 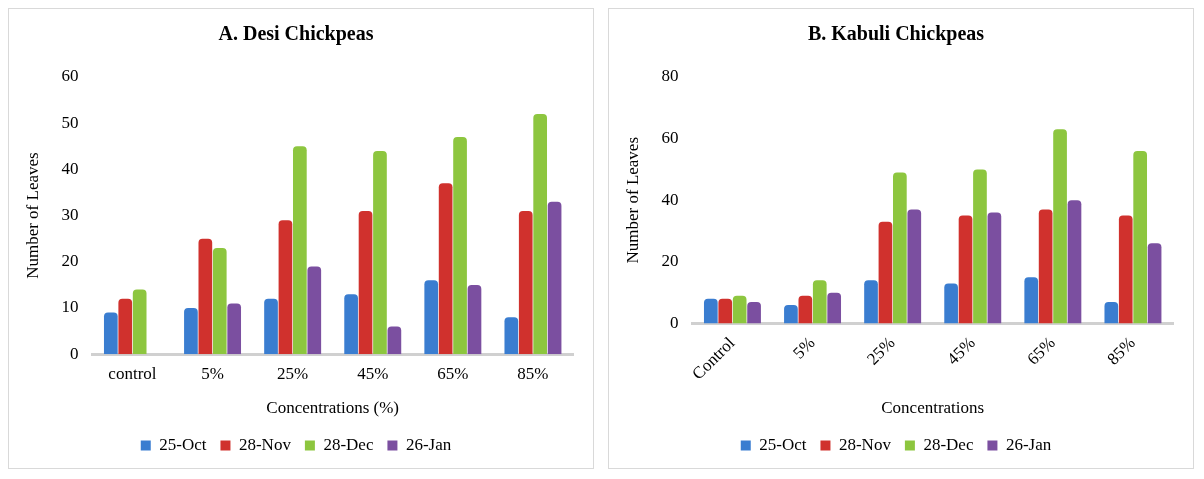 I want to click on x-axis-title: Concentrations, so click(x=933, y=408).